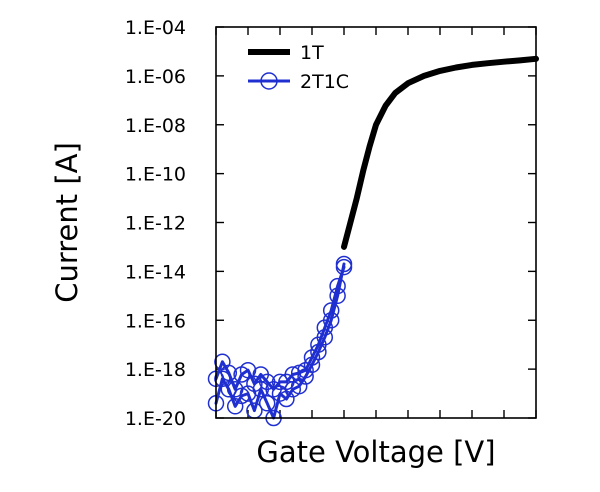 This screenshot has height=492, width=600. I want to click on y-axis-label: Current [A], so click(67, 222).